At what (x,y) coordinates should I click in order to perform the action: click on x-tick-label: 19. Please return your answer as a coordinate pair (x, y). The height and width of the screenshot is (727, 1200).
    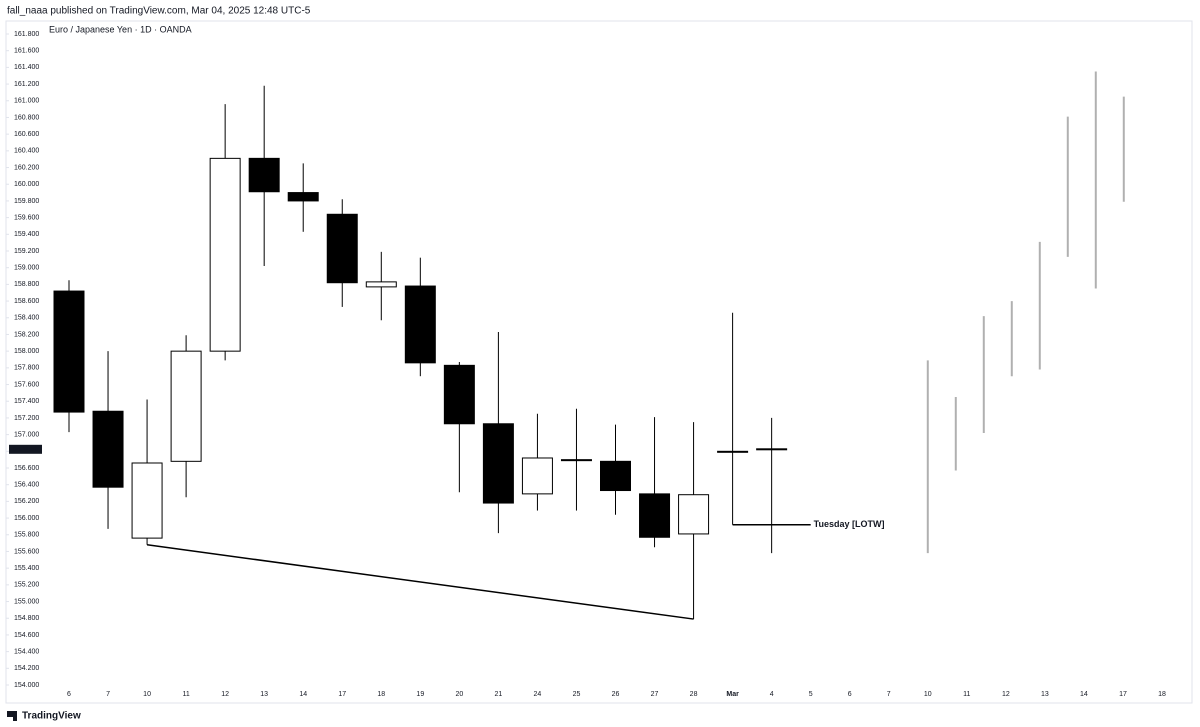
    Looking at the image, I should click on (420, 694).